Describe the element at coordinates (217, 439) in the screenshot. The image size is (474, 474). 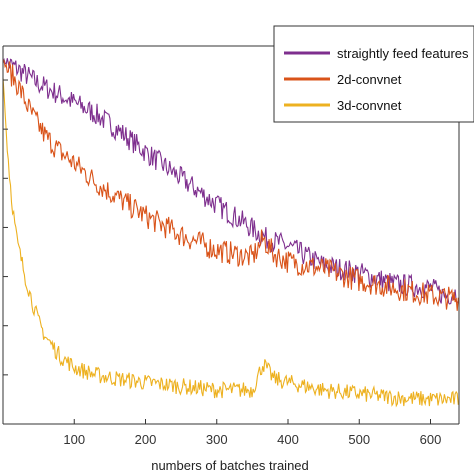
I see `x-tick-label: 300` at that location.